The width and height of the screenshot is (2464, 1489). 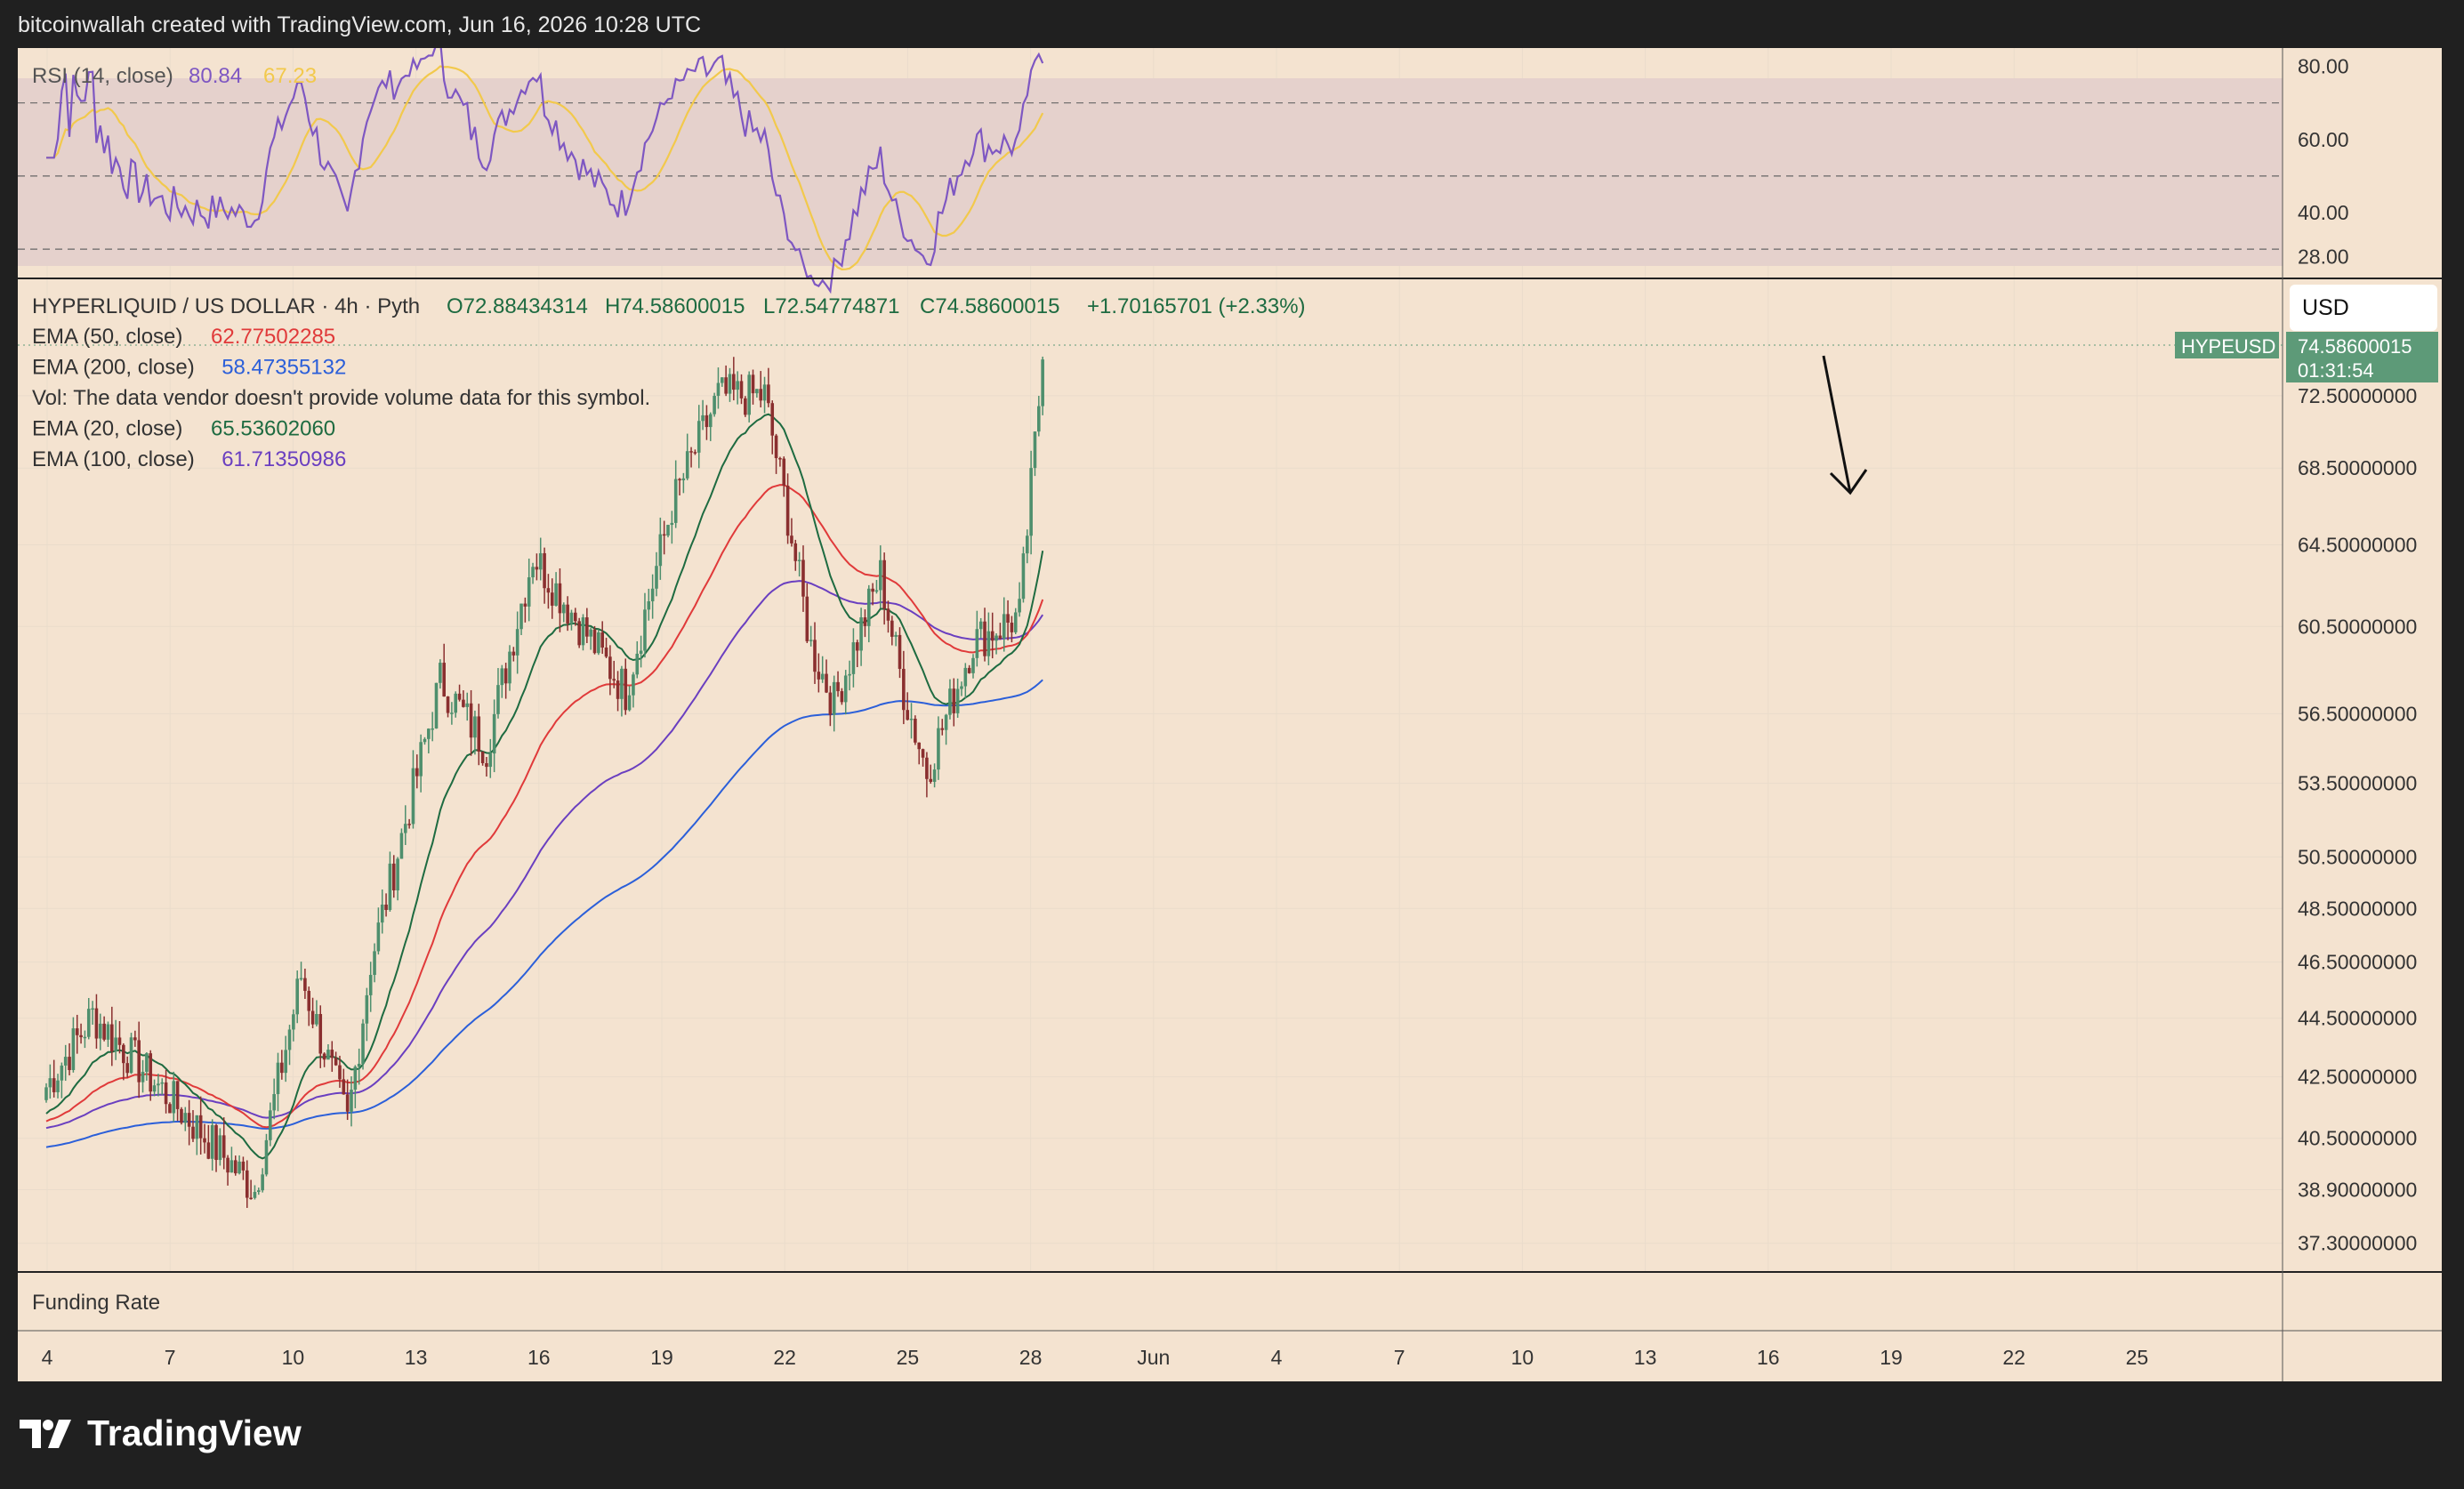 I want to click on x-axis-tick-label: 16, so click(x=1768, y=1357).